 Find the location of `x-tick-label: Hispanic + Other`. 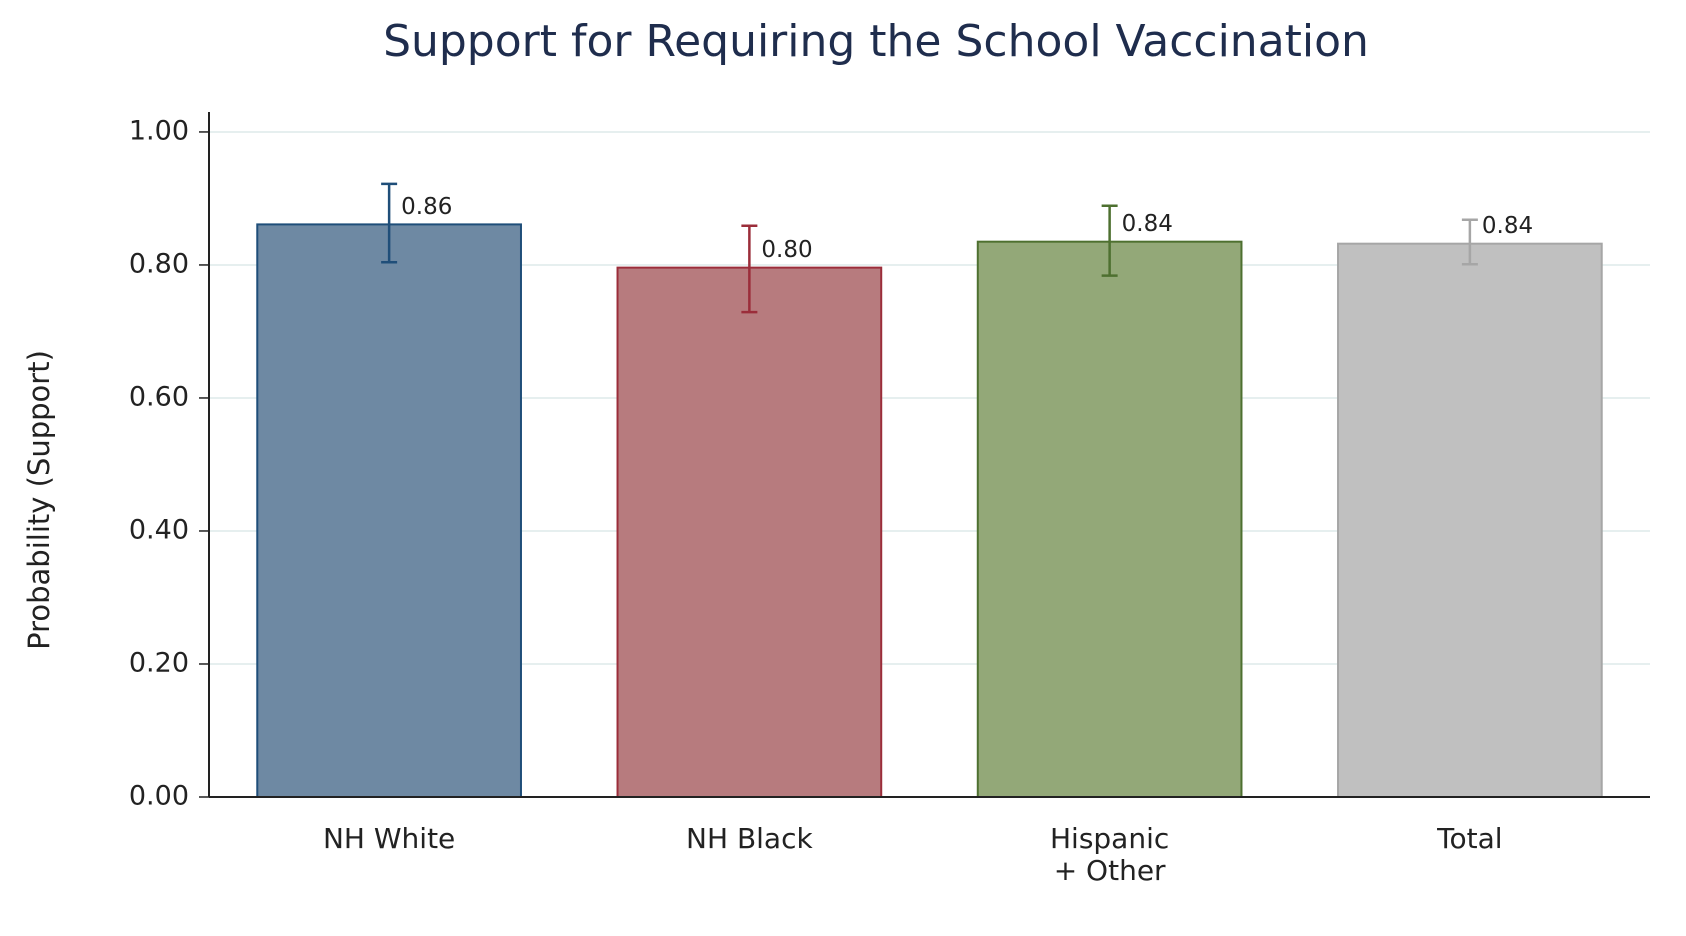

x-tick-label: Hispanic + Other is located at coordinates (1109, 854).